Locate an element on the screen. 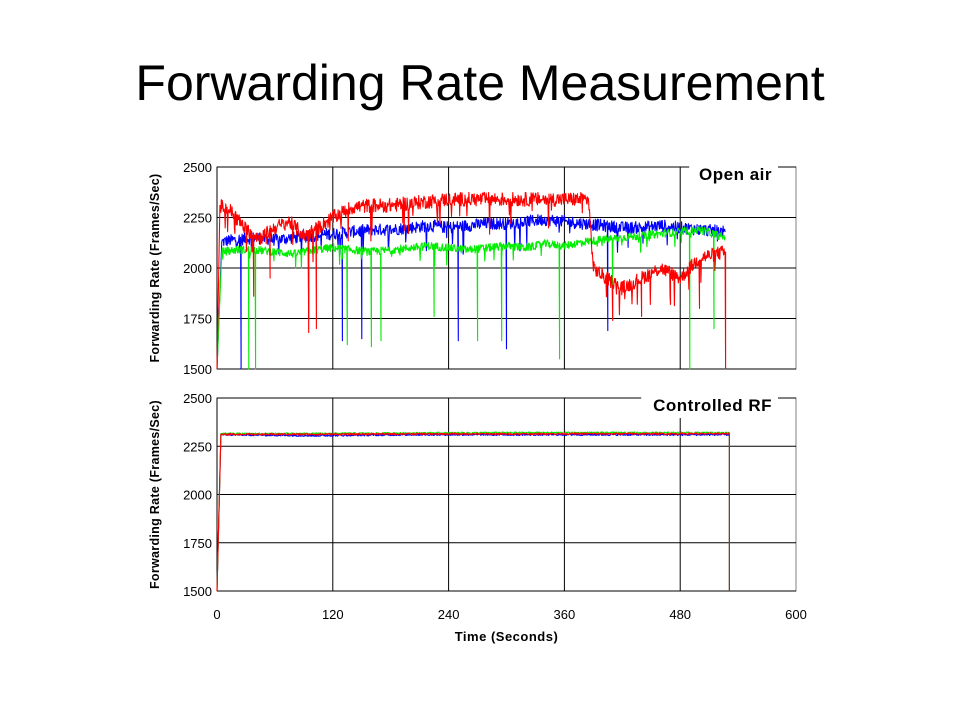 This screenshot has width=960, height=720. x-tick-label: 240 is located at coordinates (449, 614).